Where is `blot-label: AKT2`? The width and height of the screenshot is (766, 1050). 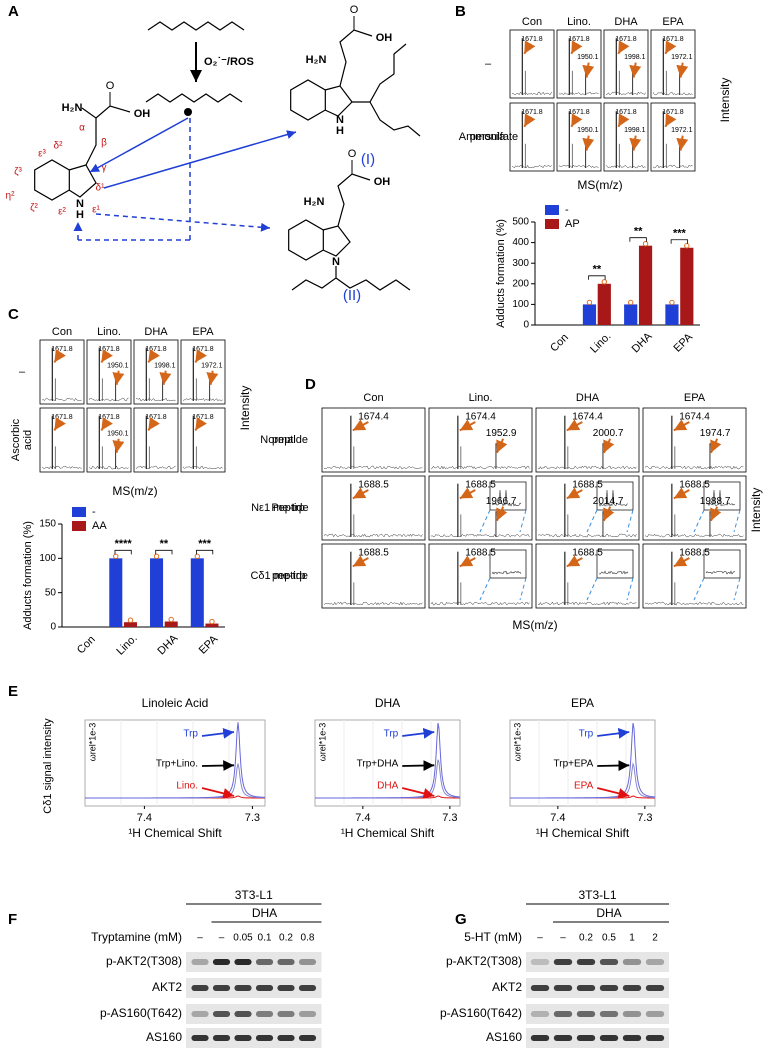
blot-label: AKT2 is located at coordinates (507, 987).